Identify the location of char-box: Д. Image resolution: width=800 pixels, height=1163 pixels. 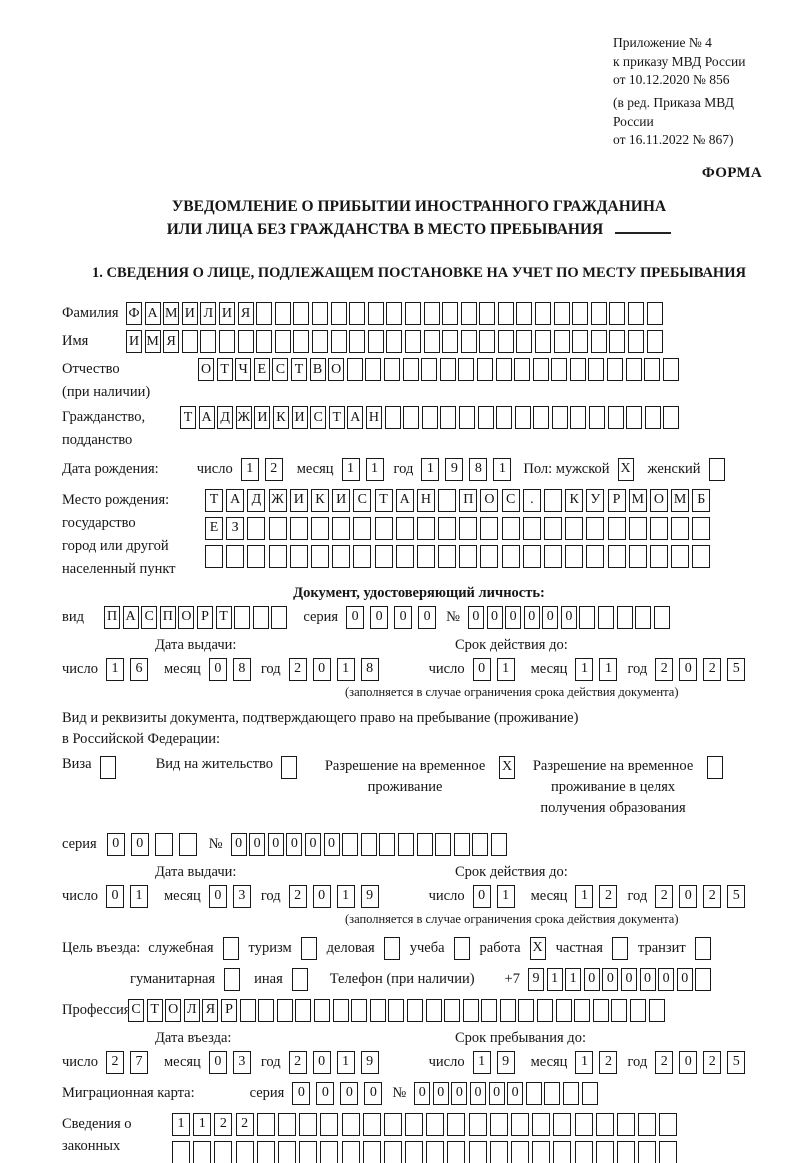
(256, 500).